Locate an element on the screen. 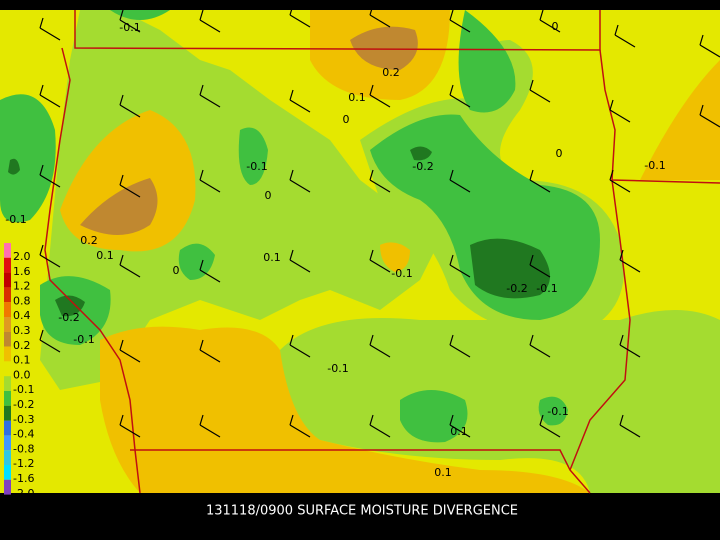  legend-label: 0.0 is located at coordinates (22, 374).